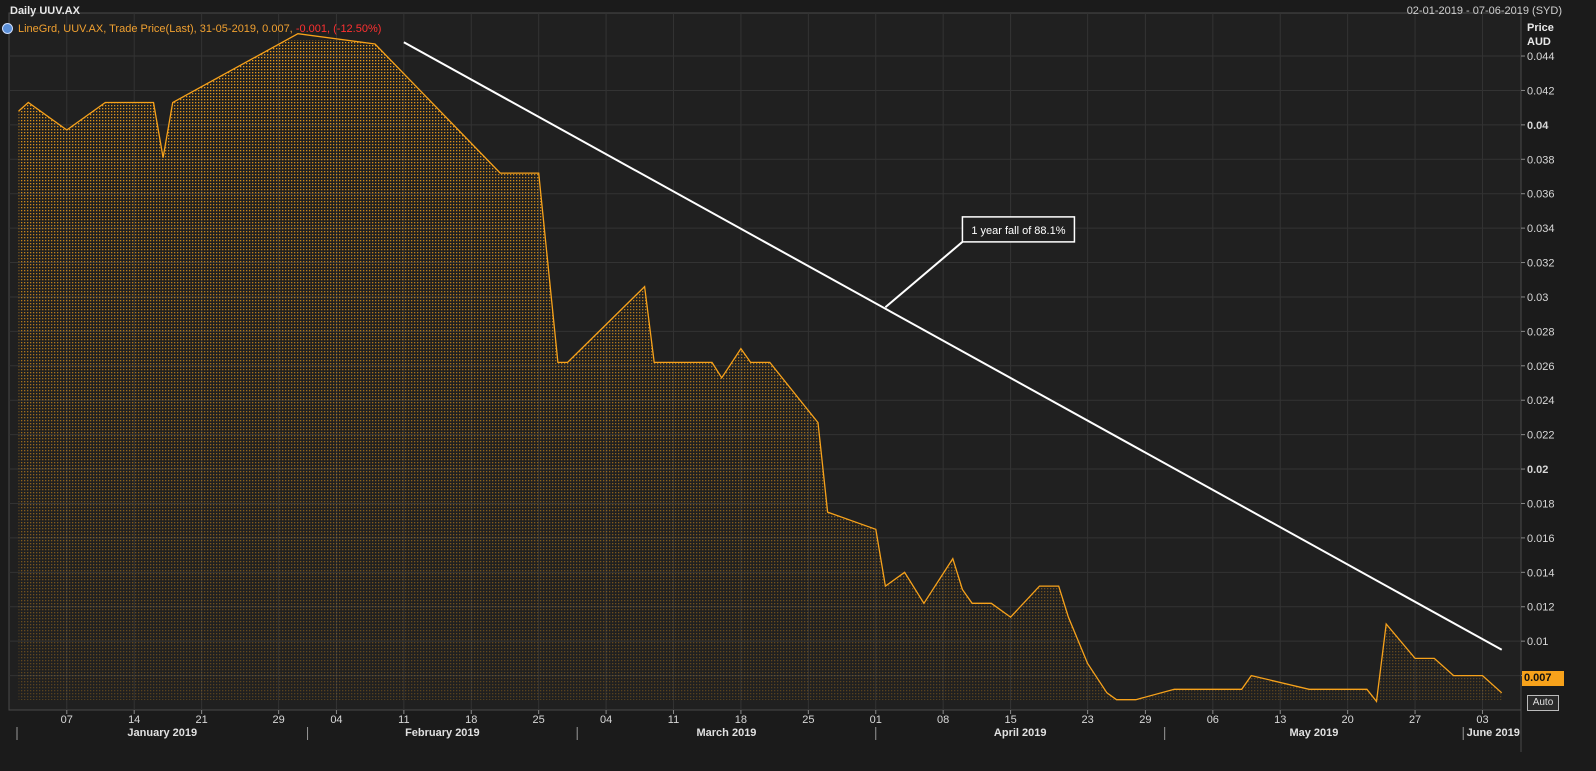  I want to click on x-tick-label: 20, so click(1348, 720).